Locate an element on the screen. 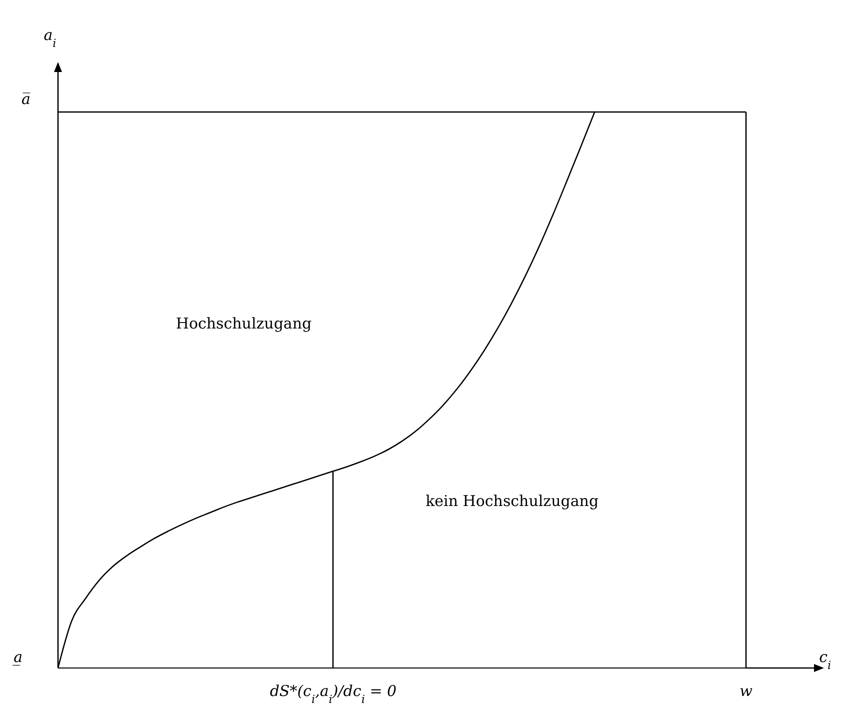 The height and width of the screenshot is (718, 858). text: c$_{i}$ is located at coordinates (825, 660).